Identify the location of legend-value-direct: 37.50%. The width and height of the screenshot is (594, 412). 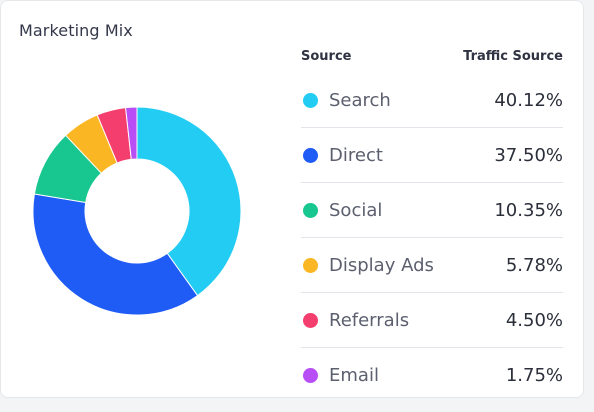
(528, 155).